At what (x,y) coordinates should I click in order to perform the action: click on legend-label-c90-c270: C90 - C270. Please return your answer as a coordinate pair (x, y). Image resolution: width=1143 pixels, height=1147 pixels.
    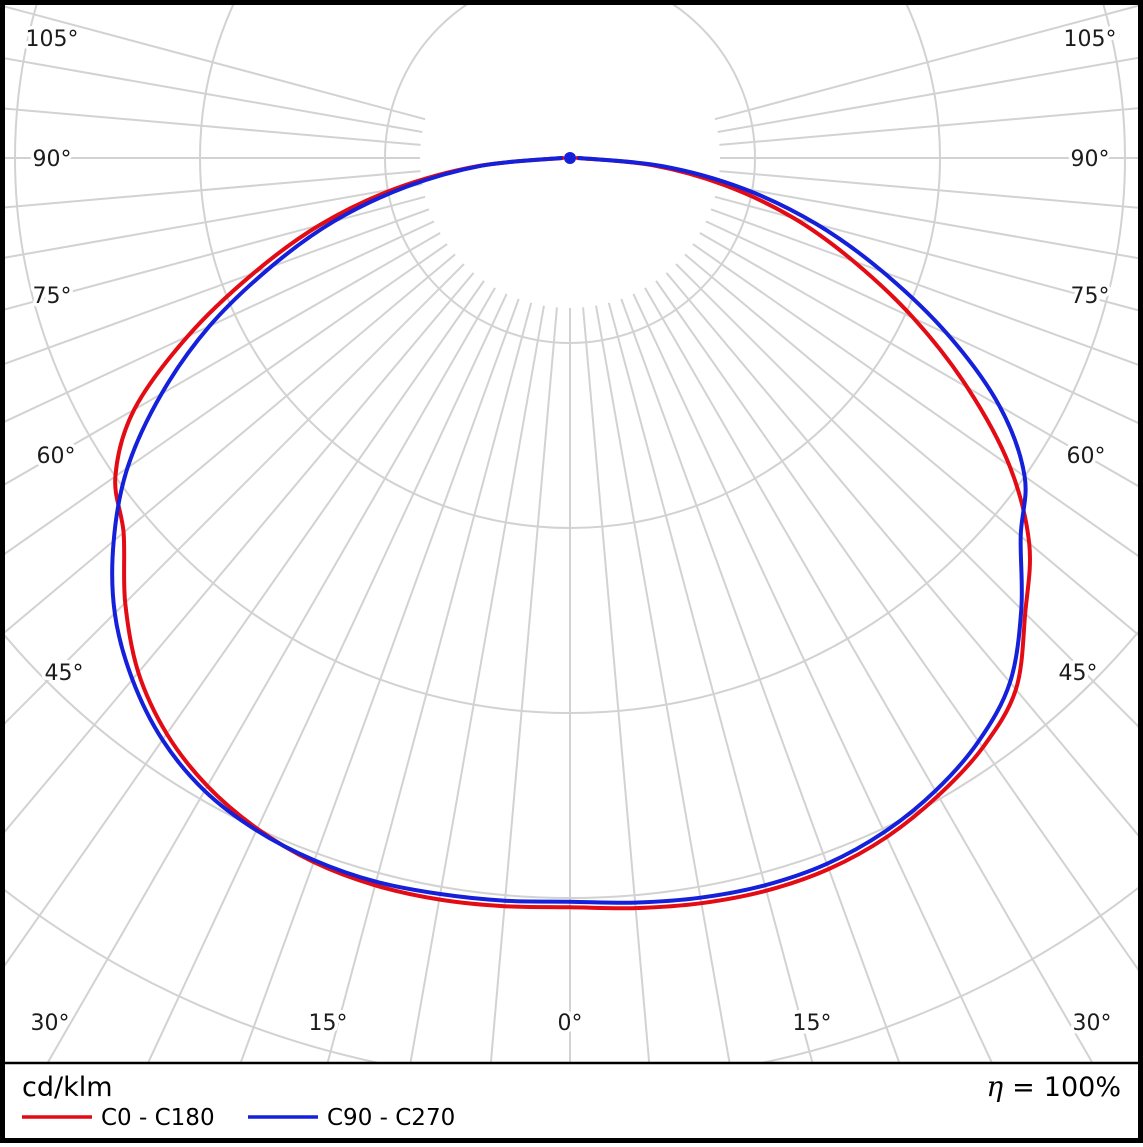
    Looking at the image, I should click on (391, 1118).